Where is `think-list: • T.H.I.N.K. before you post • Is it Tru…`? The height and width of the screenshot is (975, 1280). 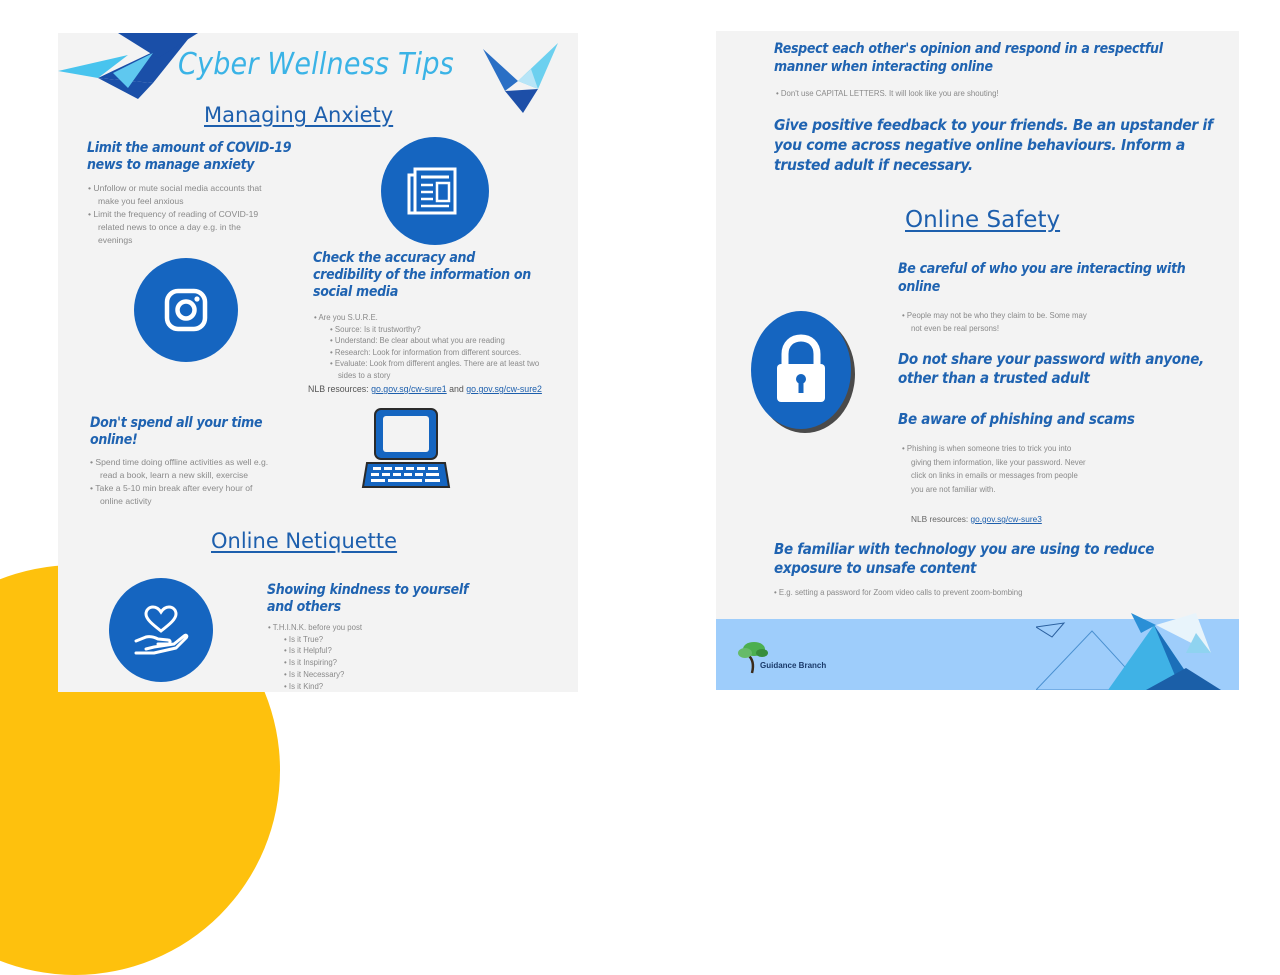
think-list: • T.H.I.N.K. before you post • Is it Tru… is located at coordinates (315, 657).